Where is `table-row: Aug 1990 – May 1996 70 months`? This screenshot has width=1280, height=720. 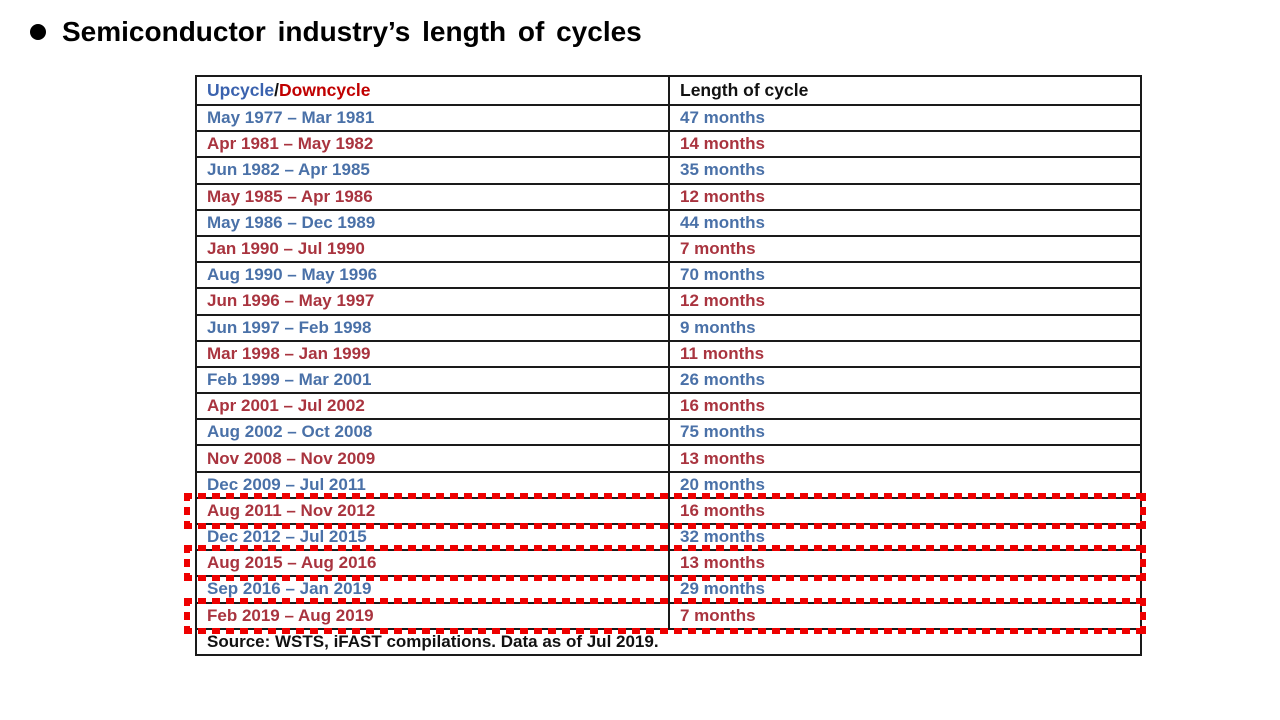 table-row: Aug 1990 – May 1996 70 months is located at coordinates (668, 275).